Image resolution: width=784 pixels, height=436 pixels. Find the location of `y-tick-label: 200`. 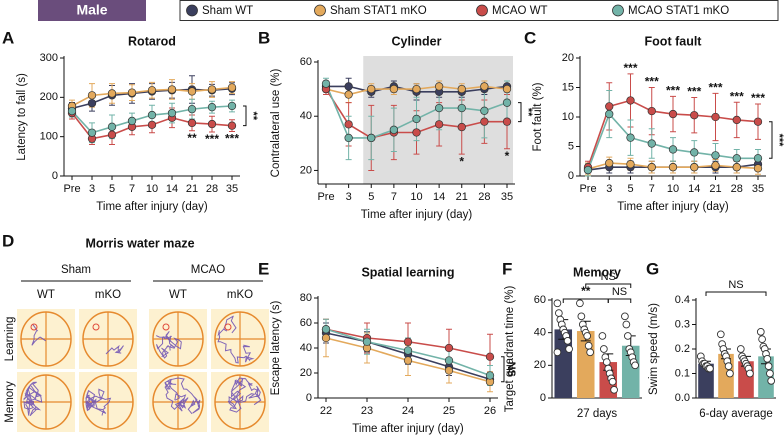

y-tick-label: 200 is located at coordinates (49, 97).